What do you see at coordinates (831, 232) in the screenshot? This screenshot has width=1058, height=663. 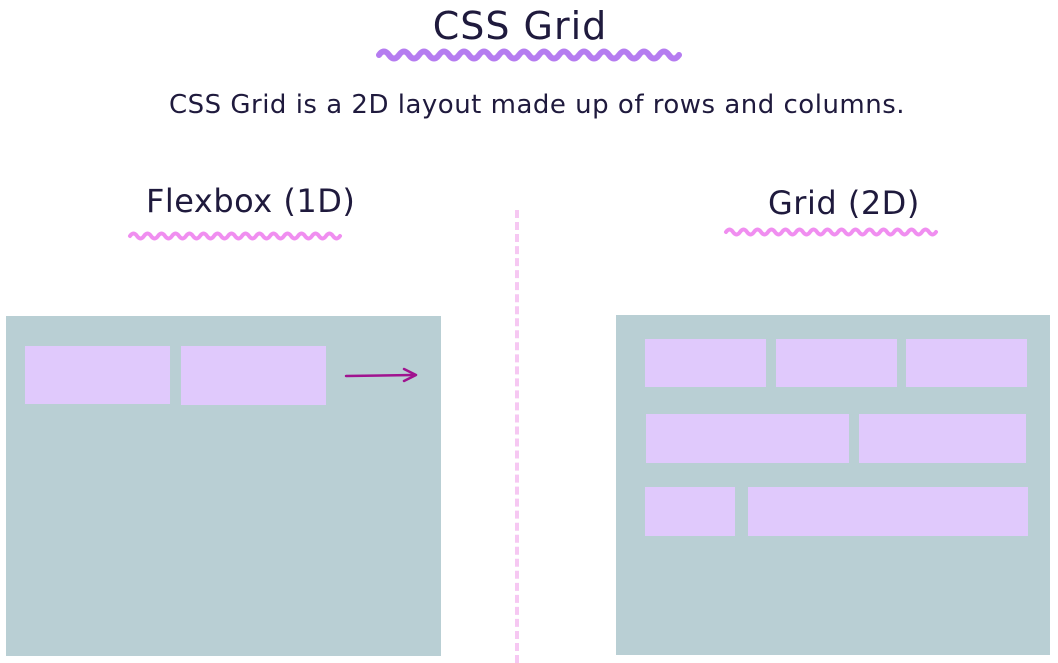 I see `grid-label-underline` at bounding box center [831, 232].